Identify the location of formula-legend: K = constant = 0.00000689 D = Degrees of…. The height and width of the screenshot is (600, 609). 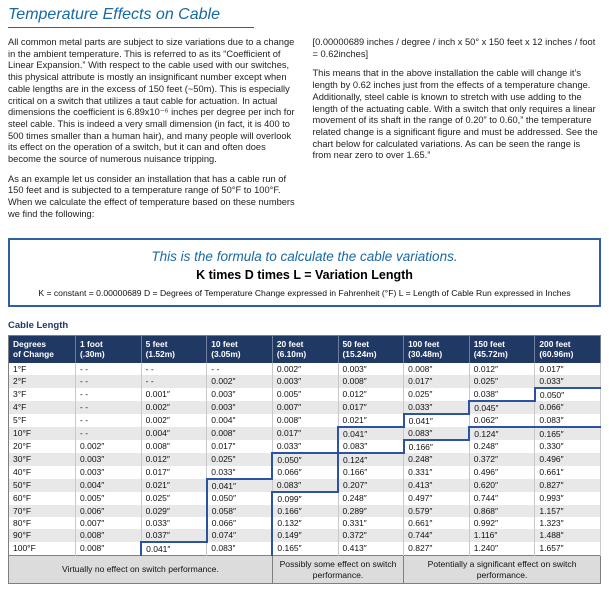
(304, 292).